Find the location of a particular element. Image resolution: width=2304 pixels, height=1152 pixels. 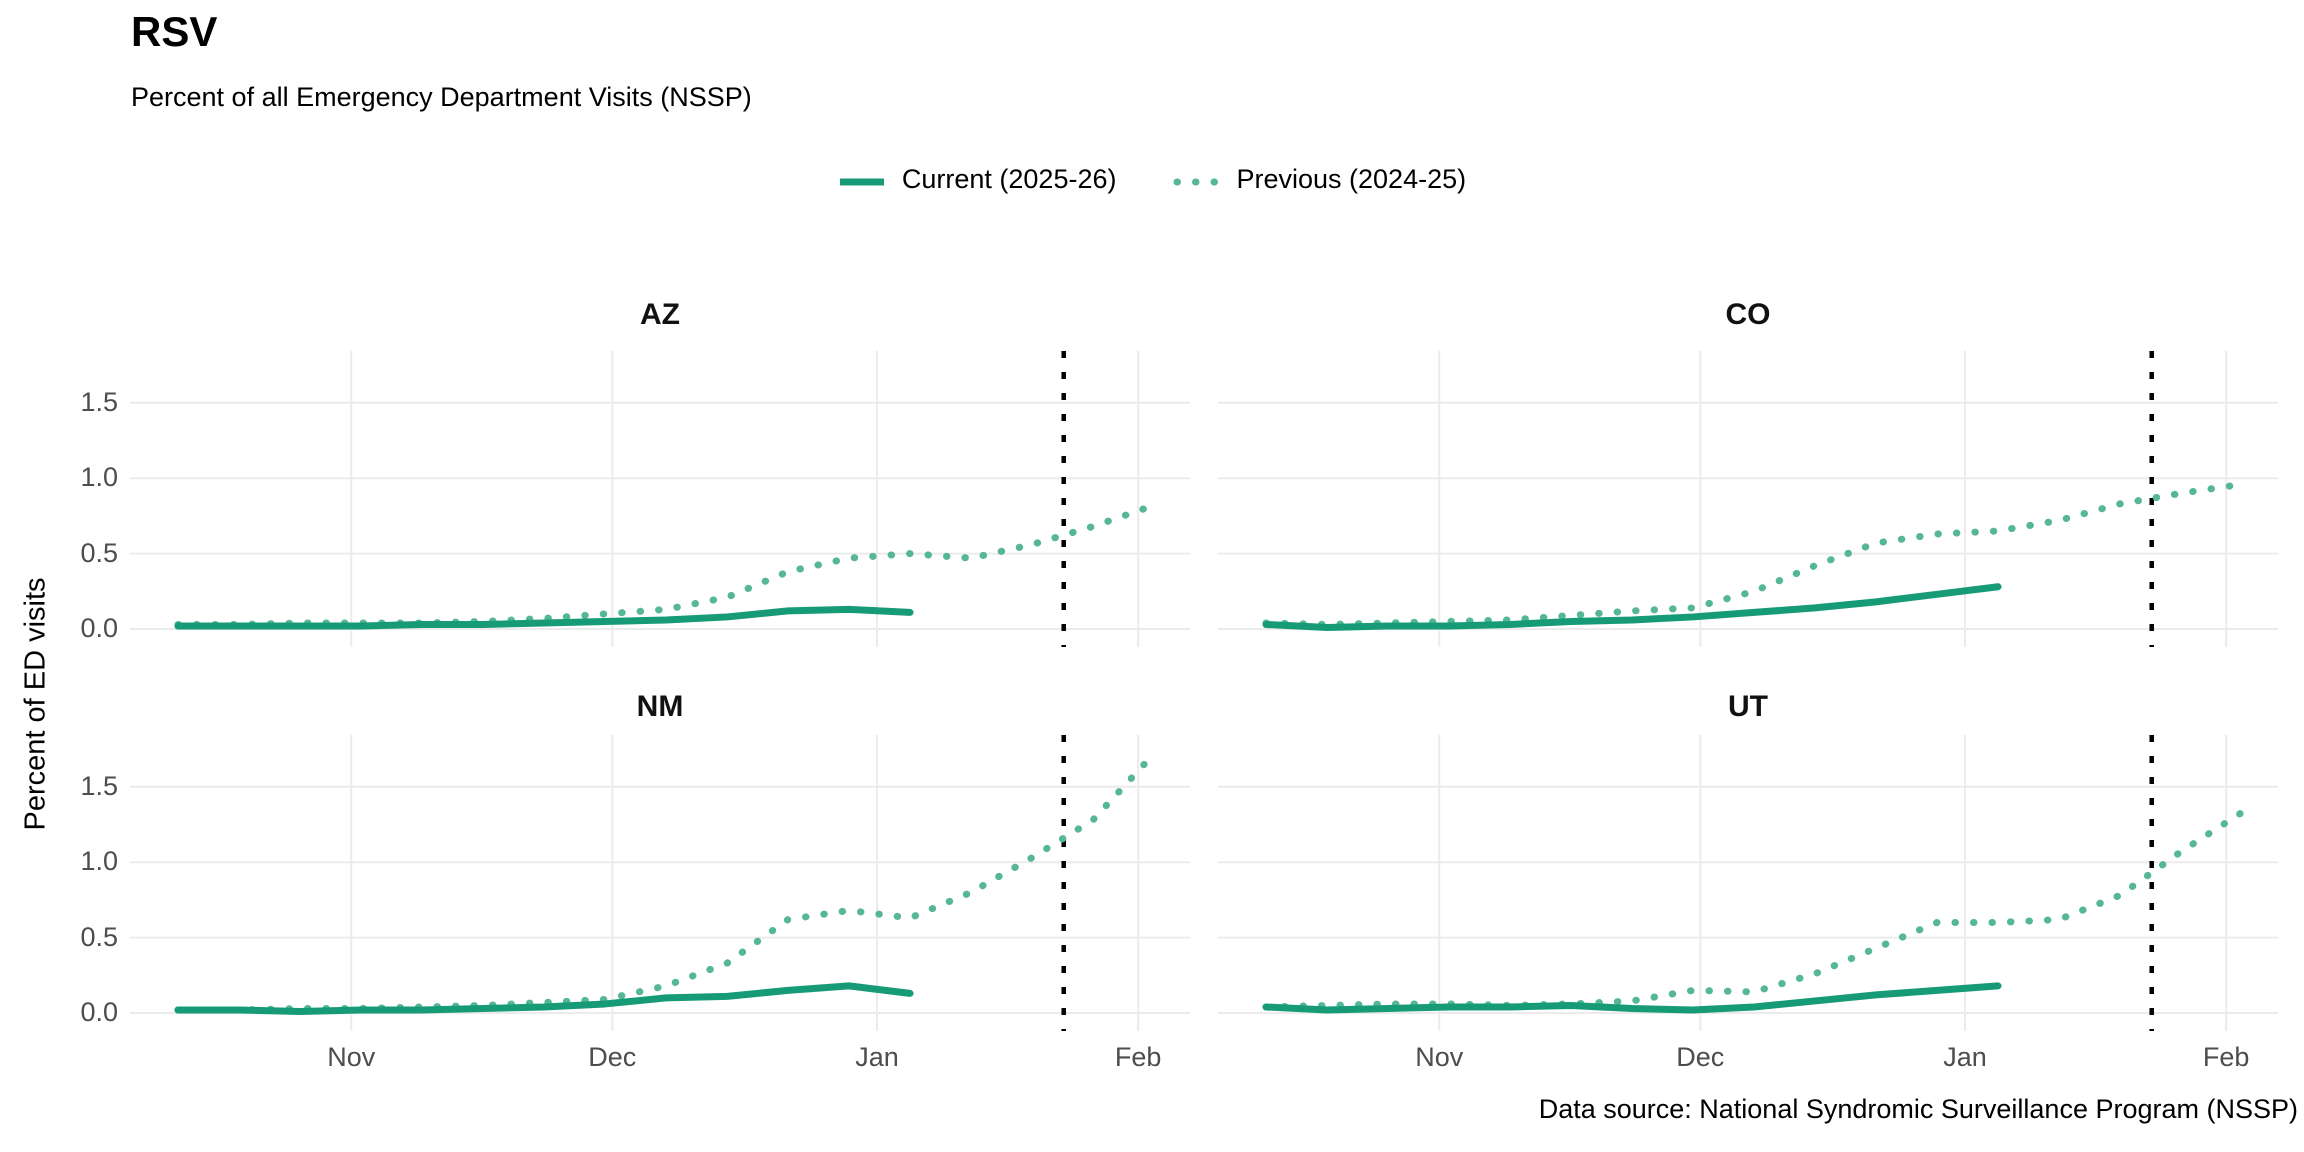

line-current-AZ is located at coordinates (544, 617).